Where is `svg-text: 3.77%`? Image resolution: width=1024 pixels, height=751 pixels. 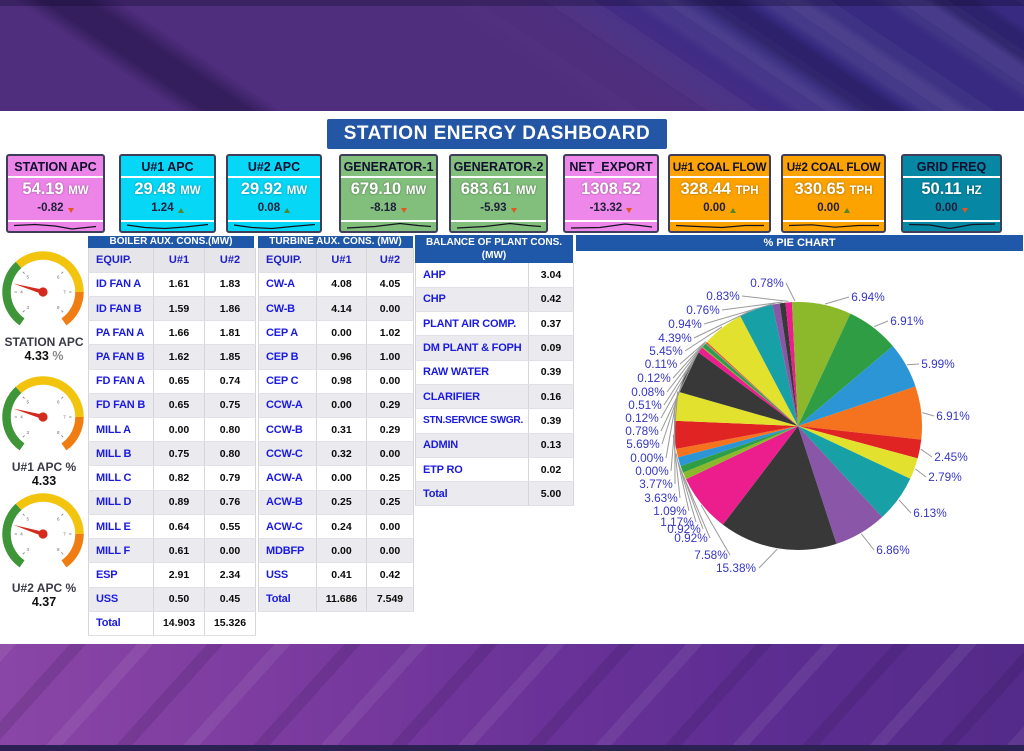
svg-text: 3.77% is located at coordinates (656, 484).